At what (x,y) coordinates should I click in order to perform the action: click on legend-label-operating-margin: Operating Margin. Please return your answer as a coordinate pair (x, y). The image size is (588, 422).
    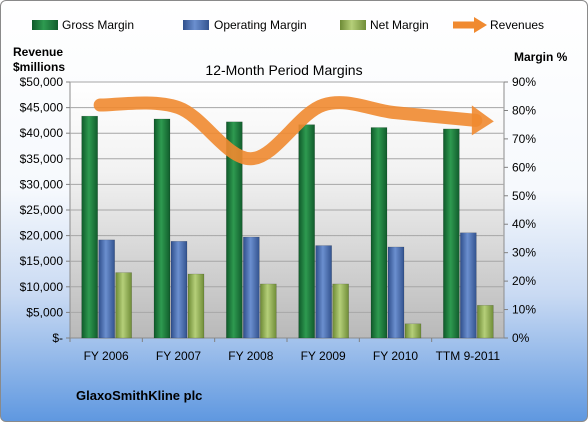
    Looking at the image, I should click on (260, 25).